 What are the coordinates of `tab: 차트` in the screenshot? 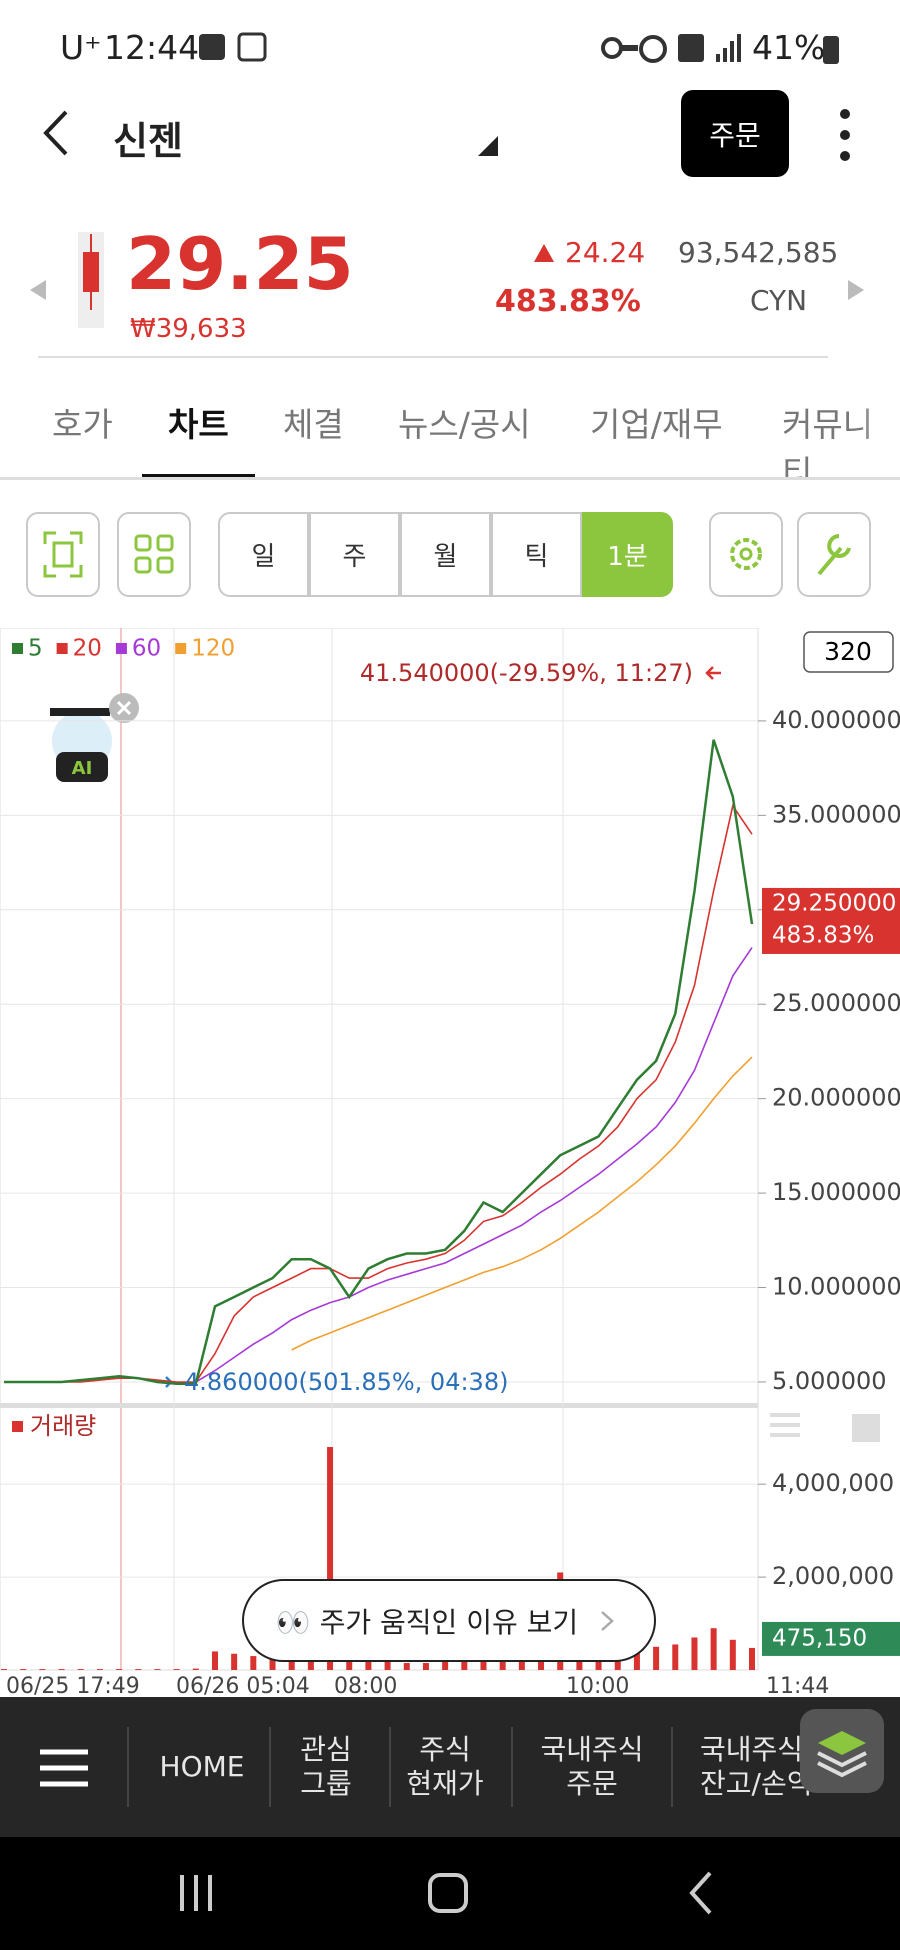 It's located at (198, 424).